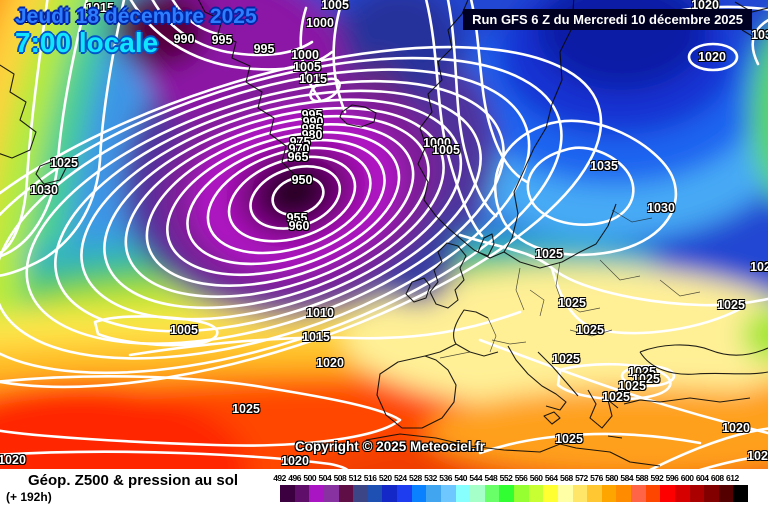  Describe the element at coordinates (370, 478) in the screenshot. I see `legend-value: 516` at that location.